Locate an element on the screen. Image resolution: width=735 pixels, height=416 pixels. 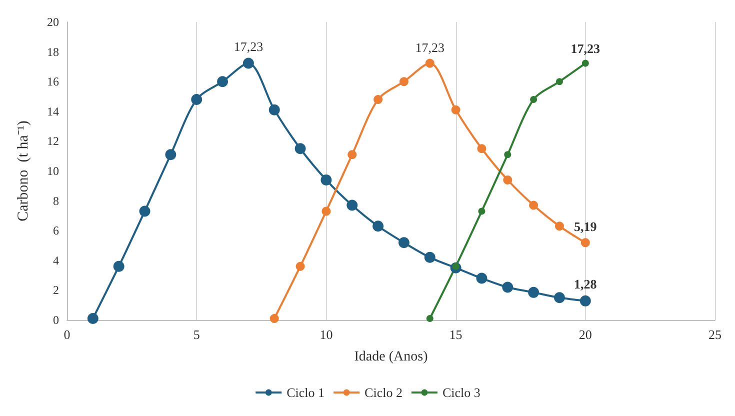
legend-label: Ciclo 1 is located at coordinates (305, 392).